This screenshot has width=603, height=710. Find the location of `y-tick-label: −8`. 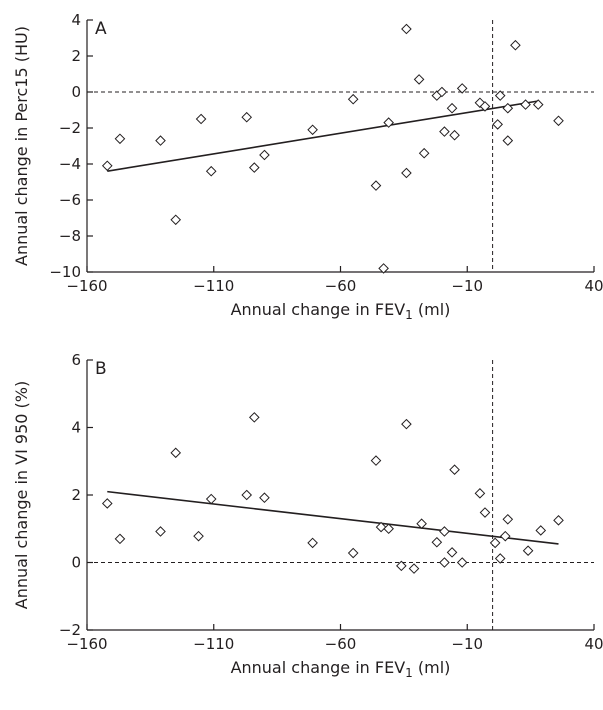

y-tick-label: −8 is located at coordinates (70, 236).